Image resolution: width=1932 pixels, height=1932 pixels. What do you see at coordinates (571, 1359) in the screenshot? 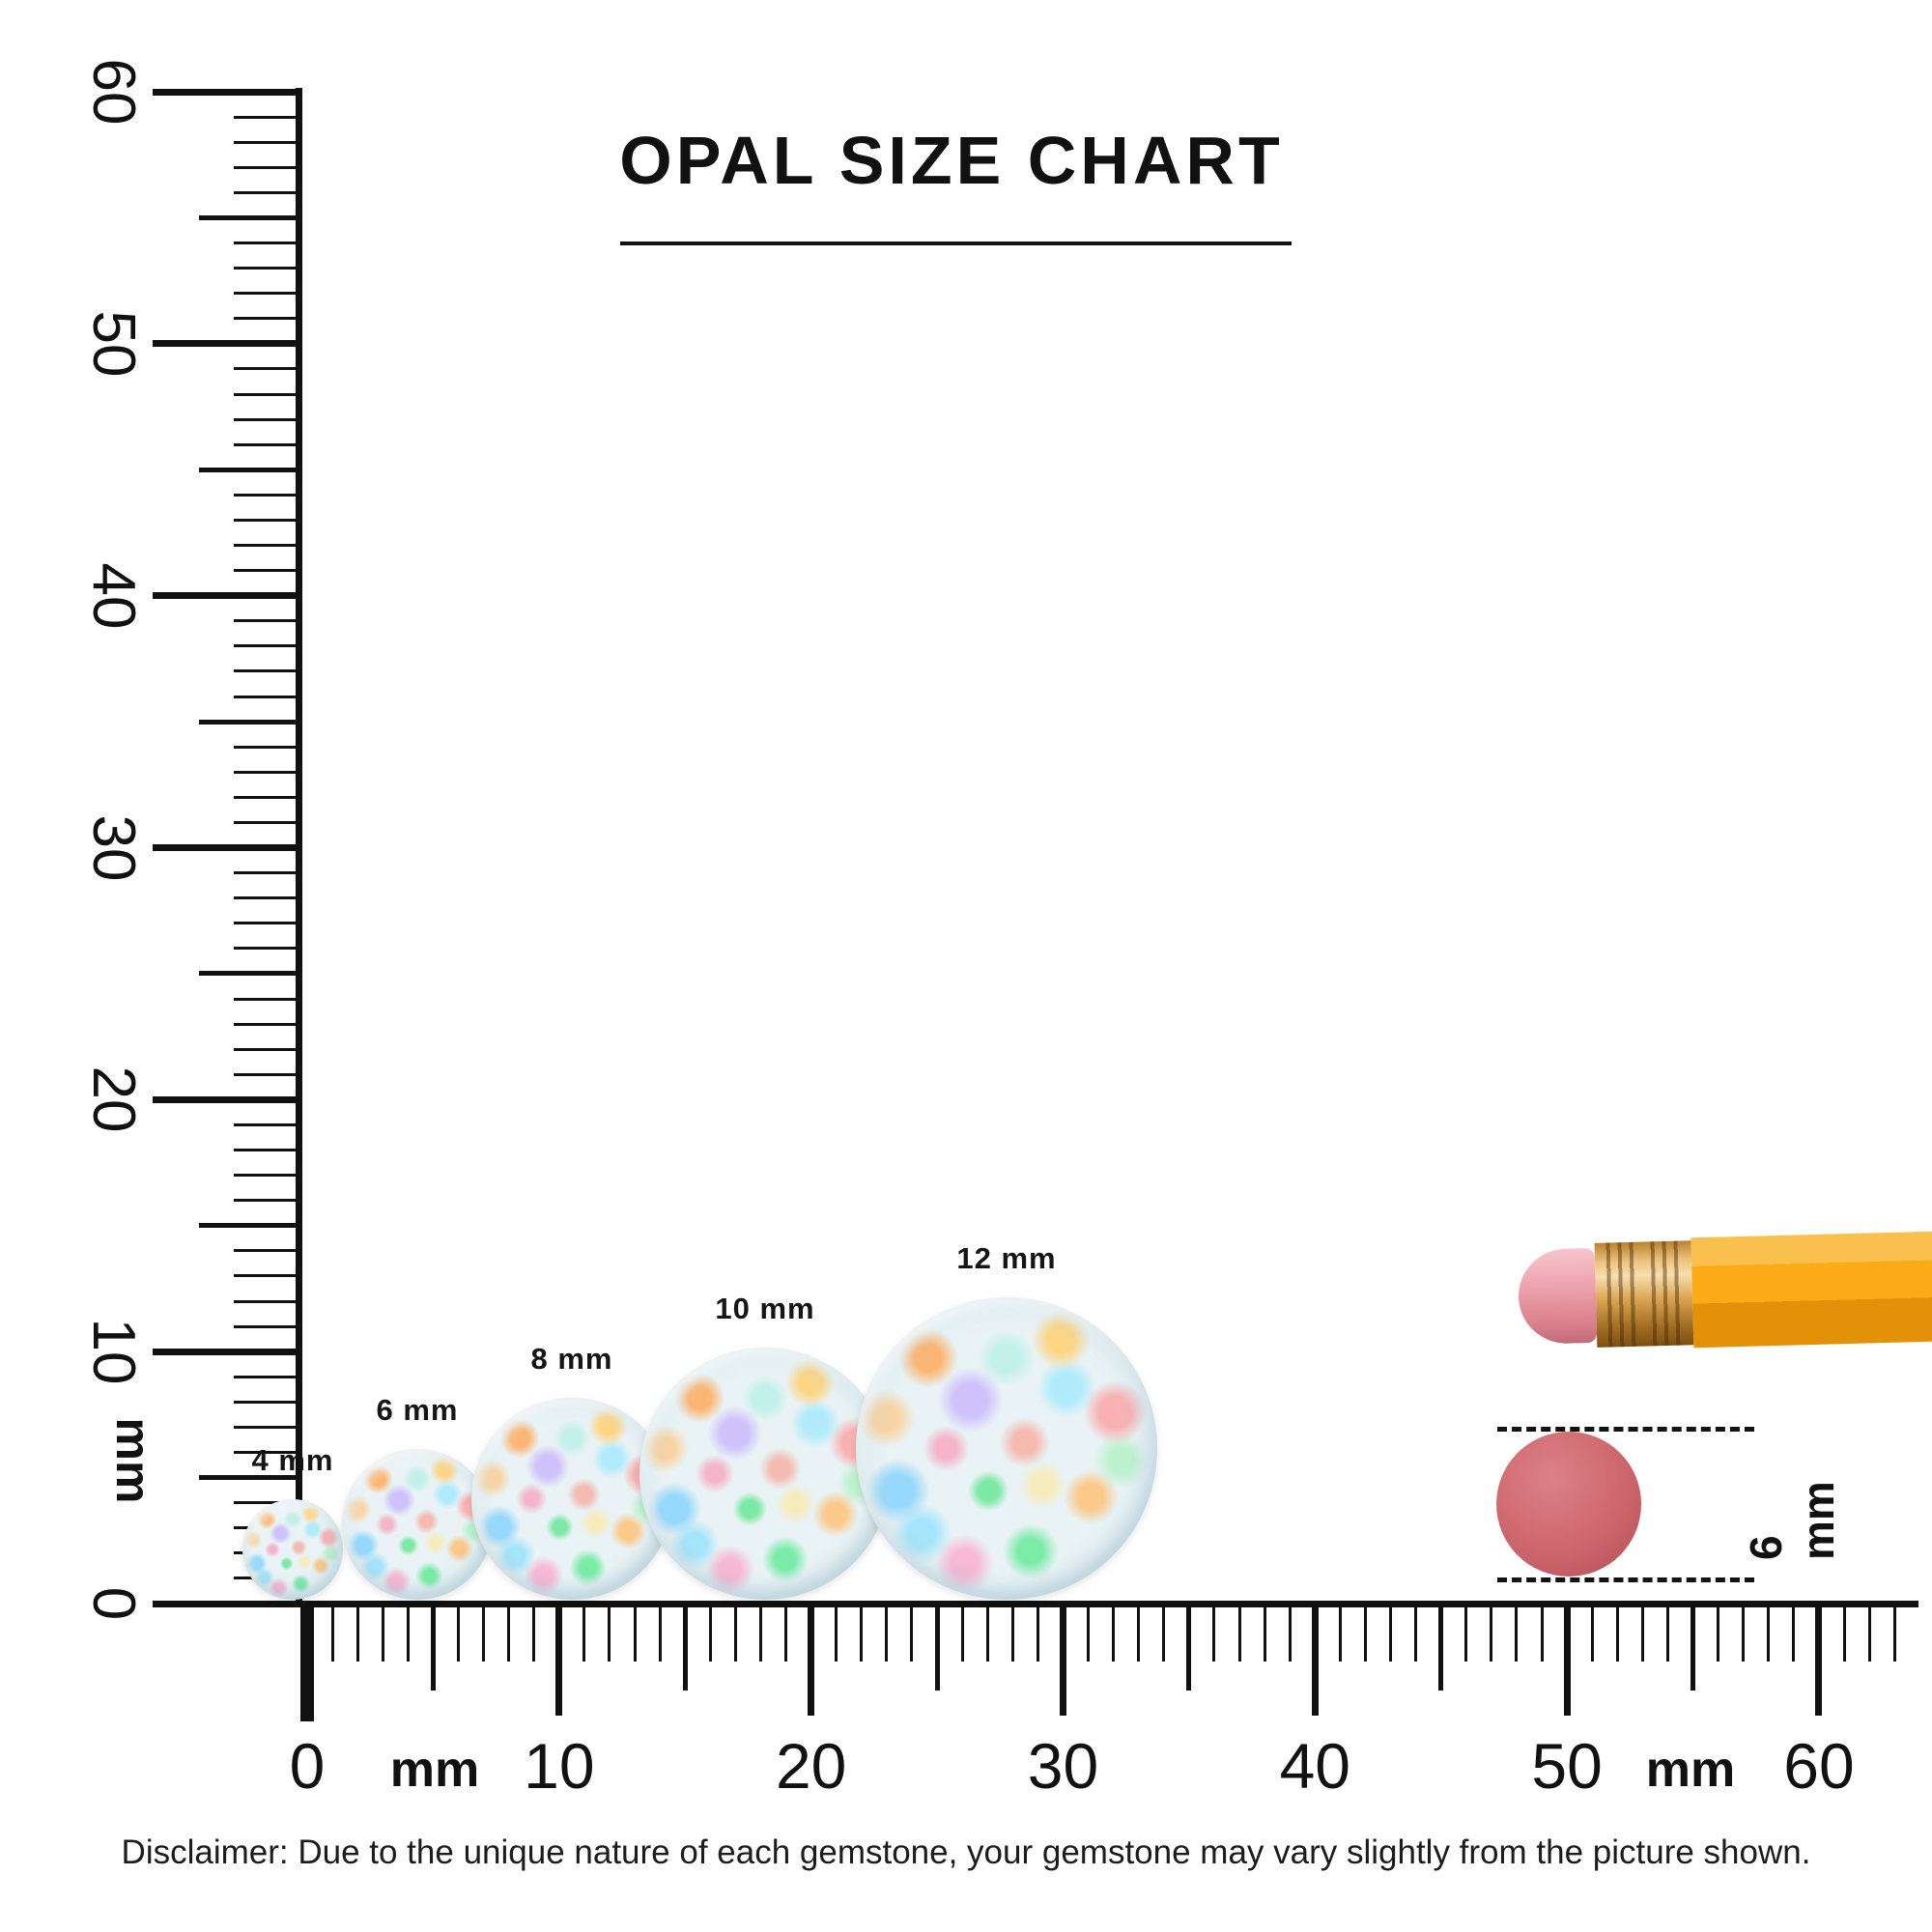
I see `opal-size-label-8mm: 8 mm` at bounding box center [571, 1359].